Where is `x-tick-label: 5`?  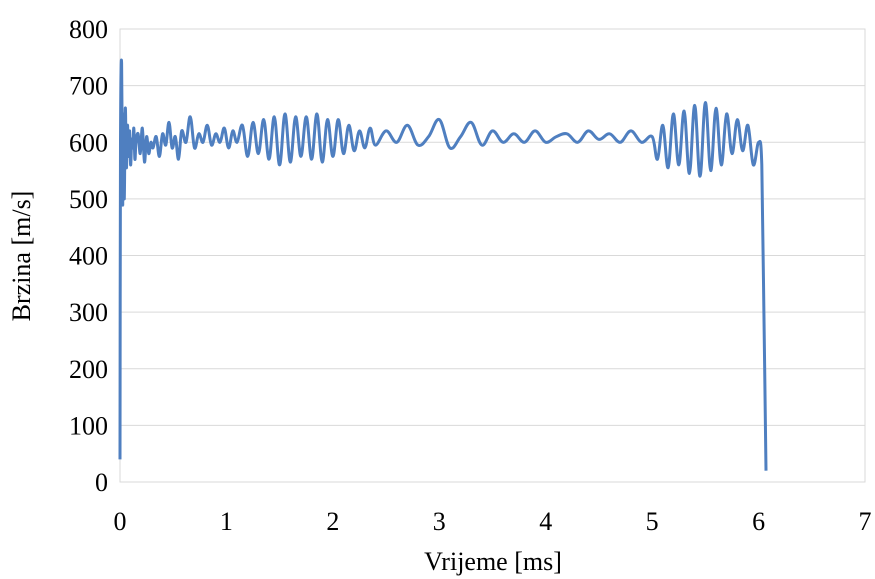 x-tick-label: 5 is located at coordinates (652, 521).